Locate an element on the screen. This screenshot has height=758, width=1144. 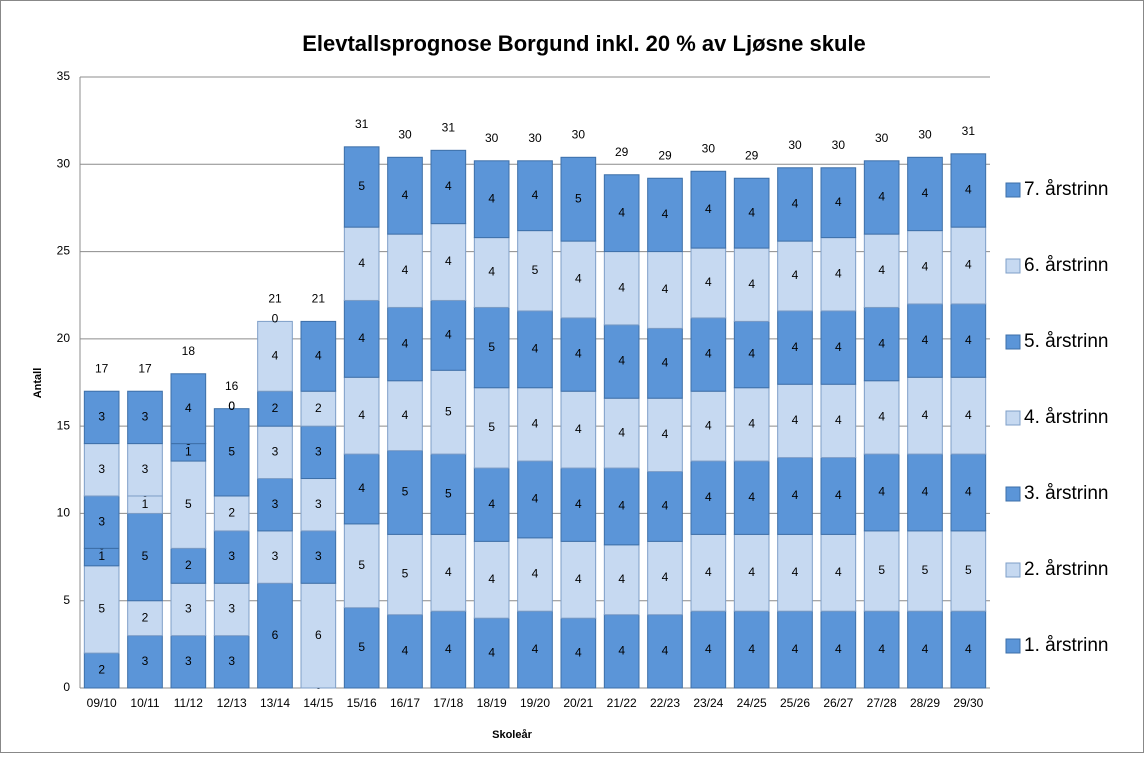
x-tick-label: 10/11 is located at coordinates (144, 703).